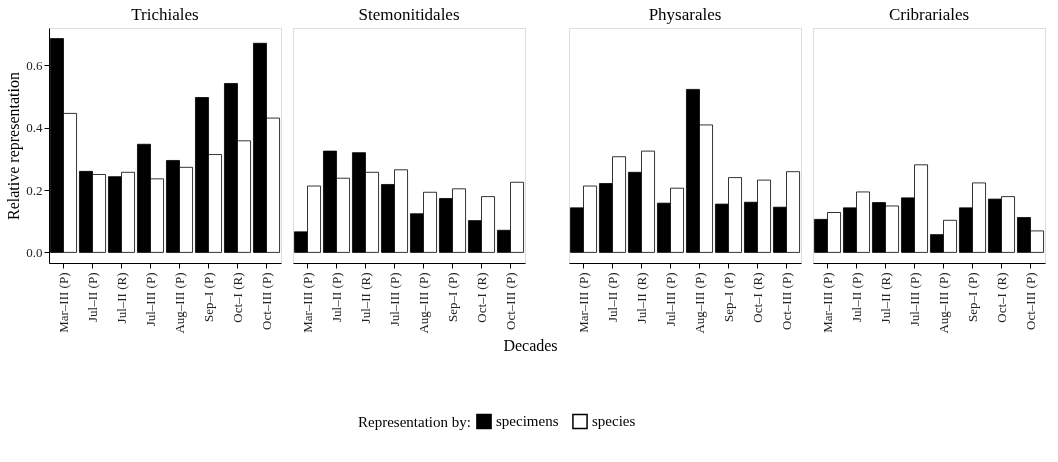 Image resolution: width=1058 pixels, height=462 pixels. What do you see at coordinates (685, 14) in the screenshot?
I see `chart-title: Physarales` at bounding box center [685, 14].